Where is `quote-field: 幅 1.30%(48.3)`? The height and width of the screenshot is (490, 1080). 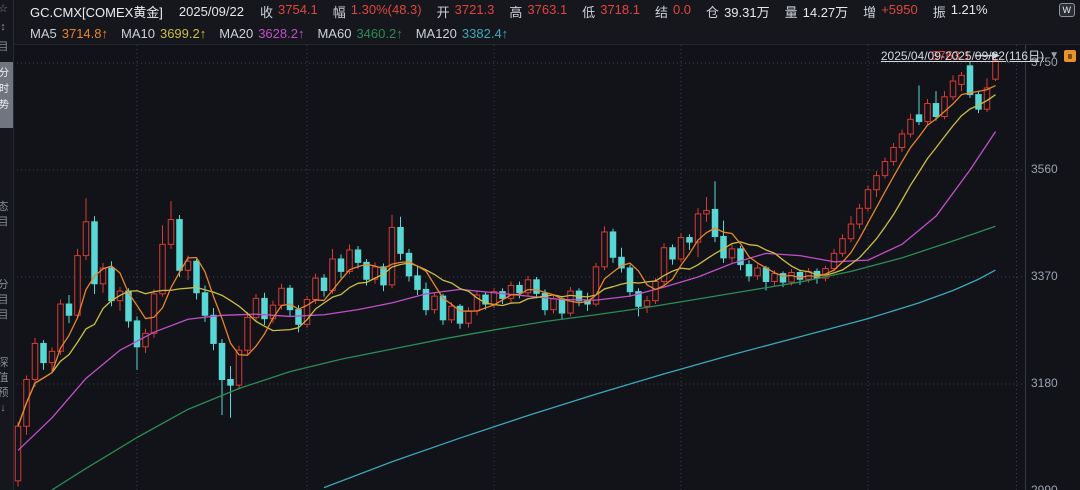
quote-field: 幅 1.30%(48.3) is located at coordinates (377, 10).